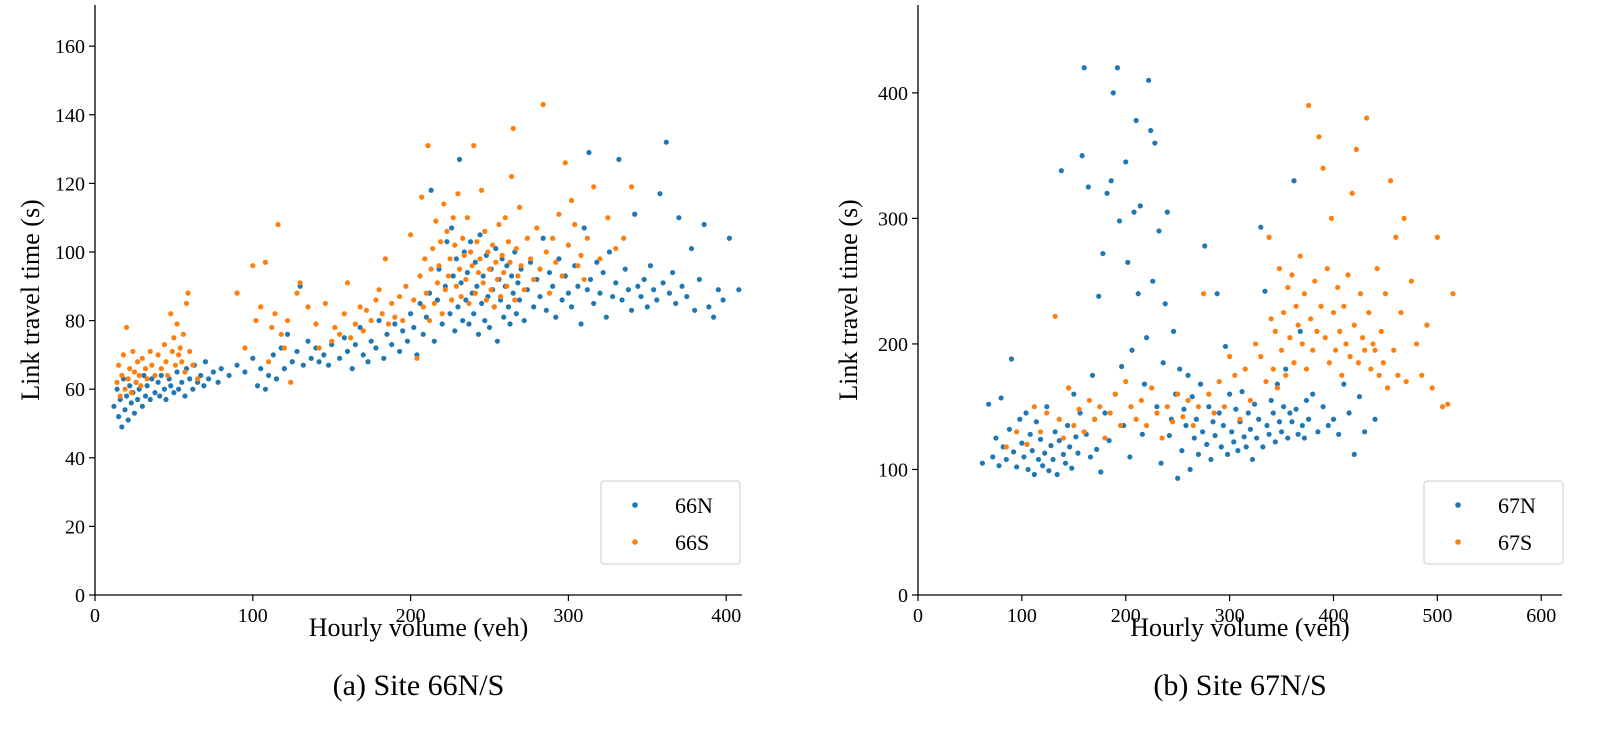  What do you see at coordinates (1230, 616) in the screenshot?
I see `x-tick-label: 300` at bounding box center [1230, 616].